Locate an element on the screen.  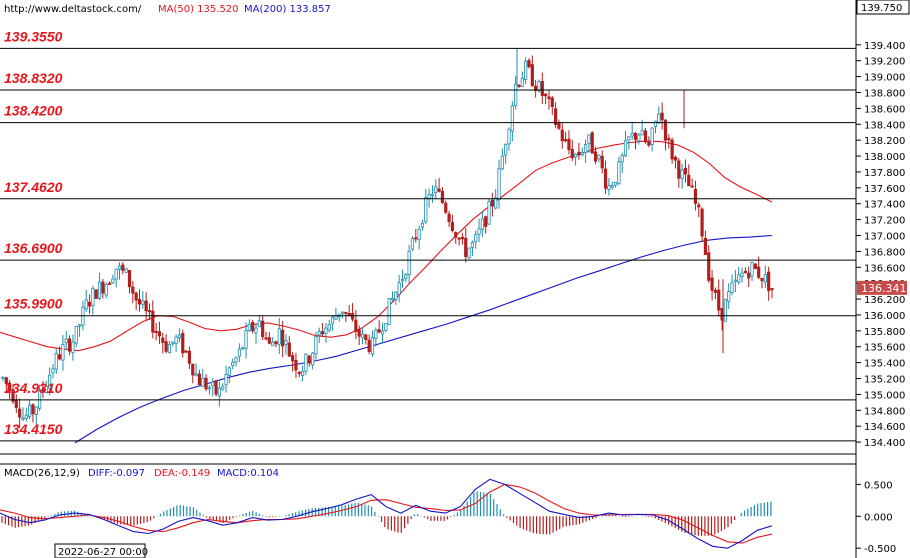
date-label: 2022-06-27 00:00 is located at coordinates (103, 552).